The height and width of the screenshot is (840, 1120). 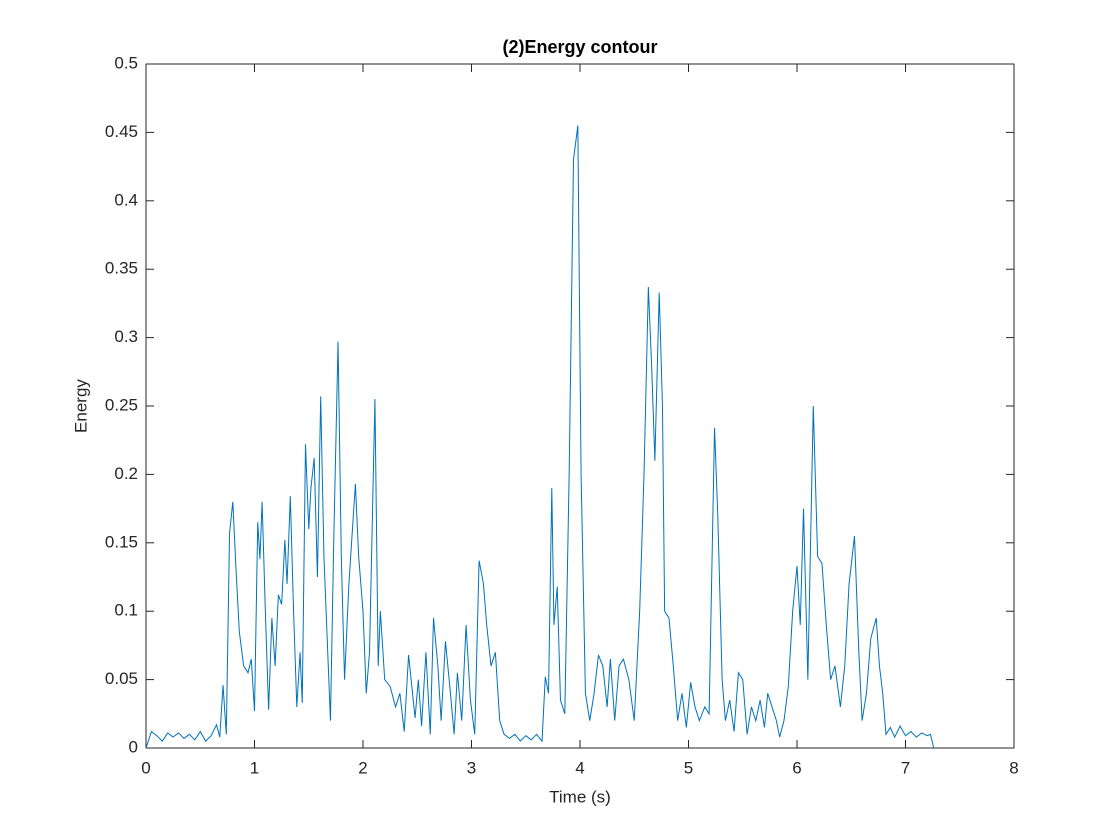 What do you see at coordinates (145, 767) in the screenshot?
I see `x-tick-label: 0` at bounding box center [145, 767].